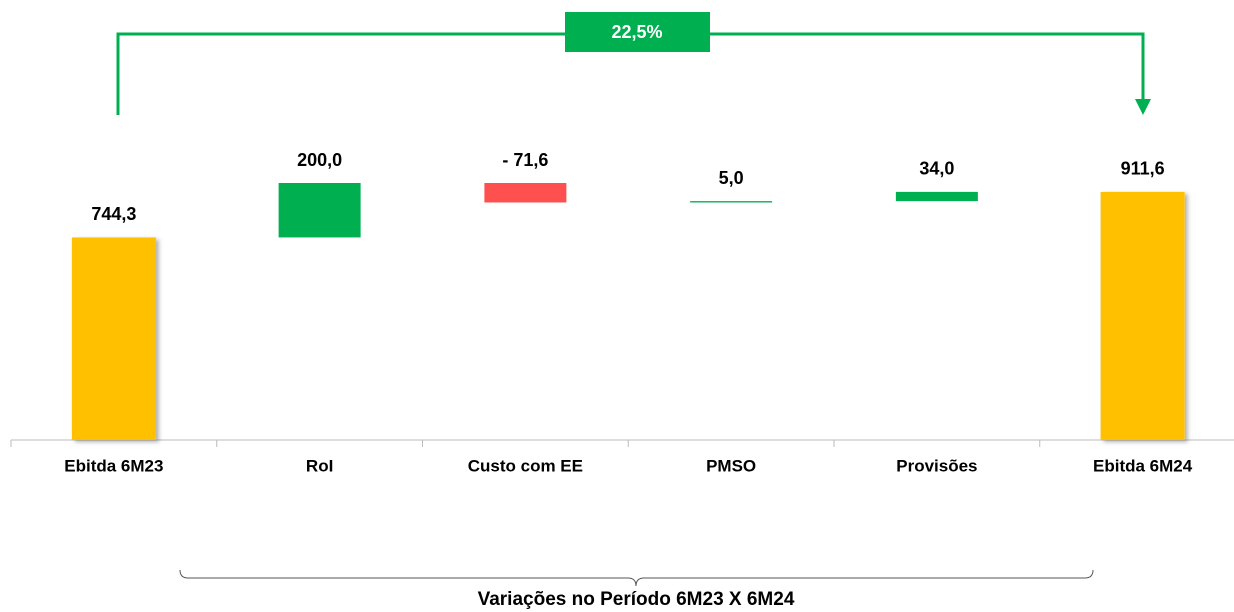 This screenshot has height=612, width=1234. I want to click on value-label: 744,3, so click(113, 214).